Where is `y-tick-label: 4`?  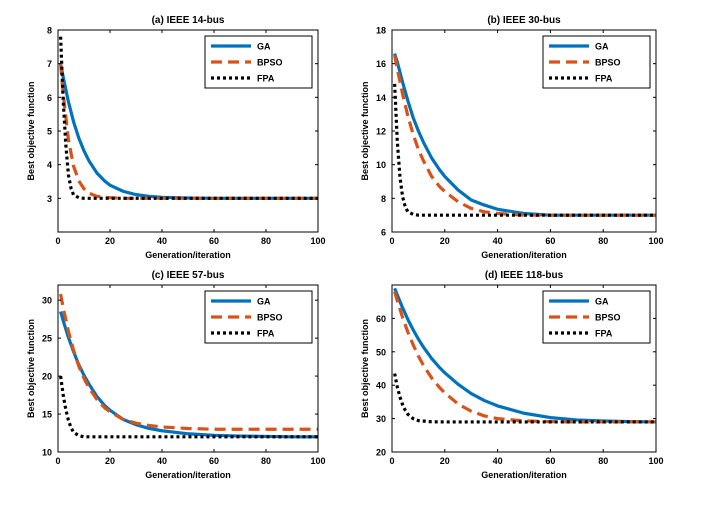 y-tick-label: 4 is located at coordinates (49, 165).